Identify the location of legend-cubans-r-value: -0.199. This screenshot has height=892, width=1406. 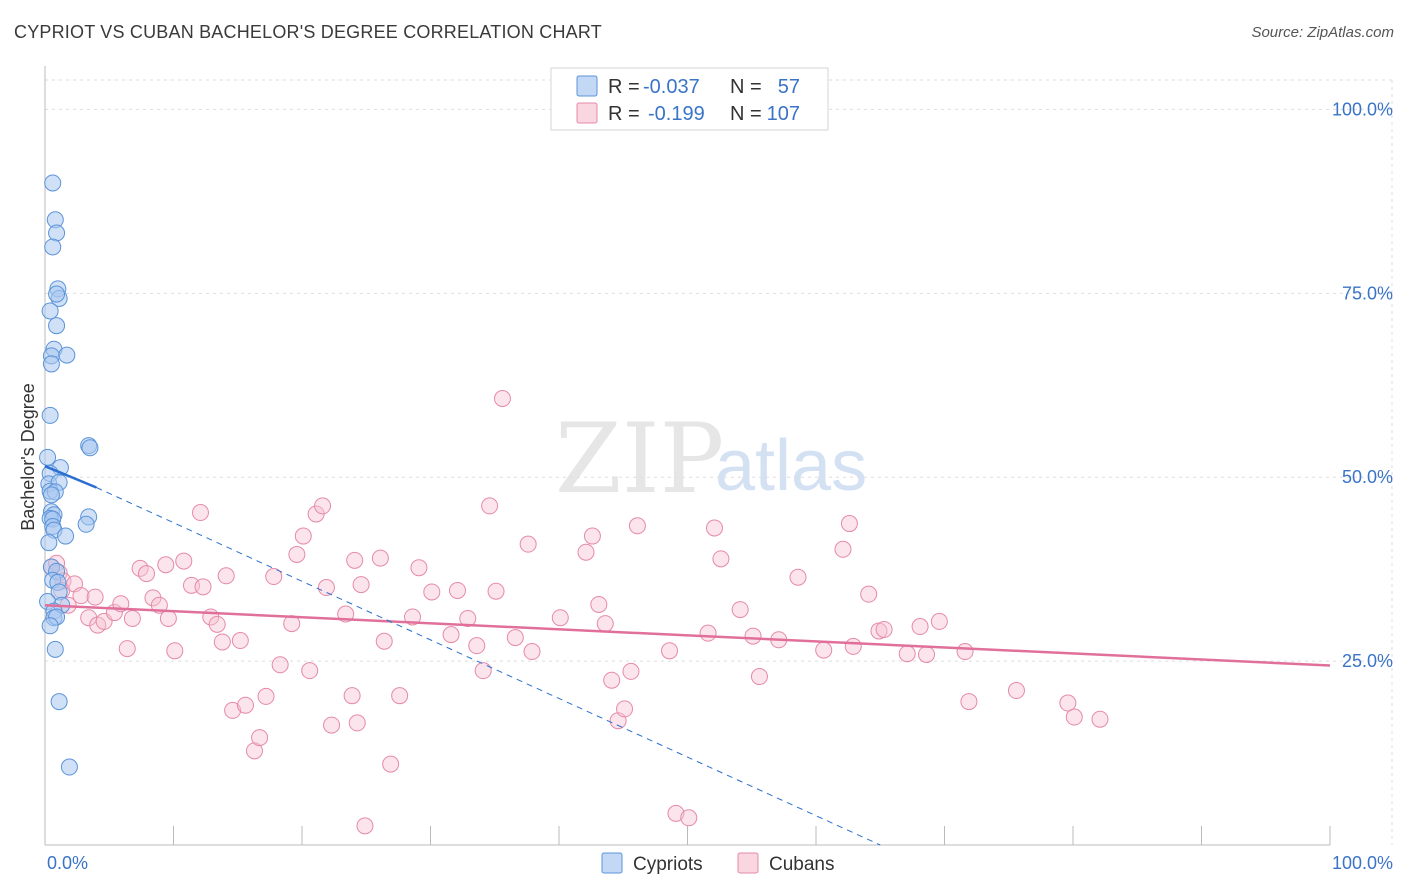
(676, 114).